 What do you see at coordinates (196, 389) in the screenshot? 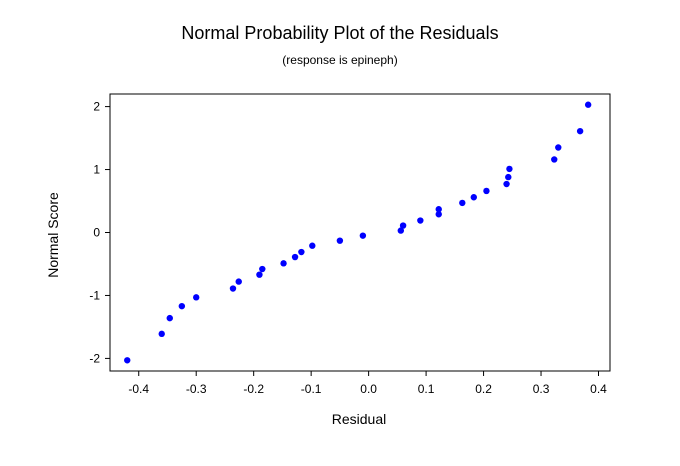
I see `x-tick-label: -0.3` at bounding box center [196, 389].